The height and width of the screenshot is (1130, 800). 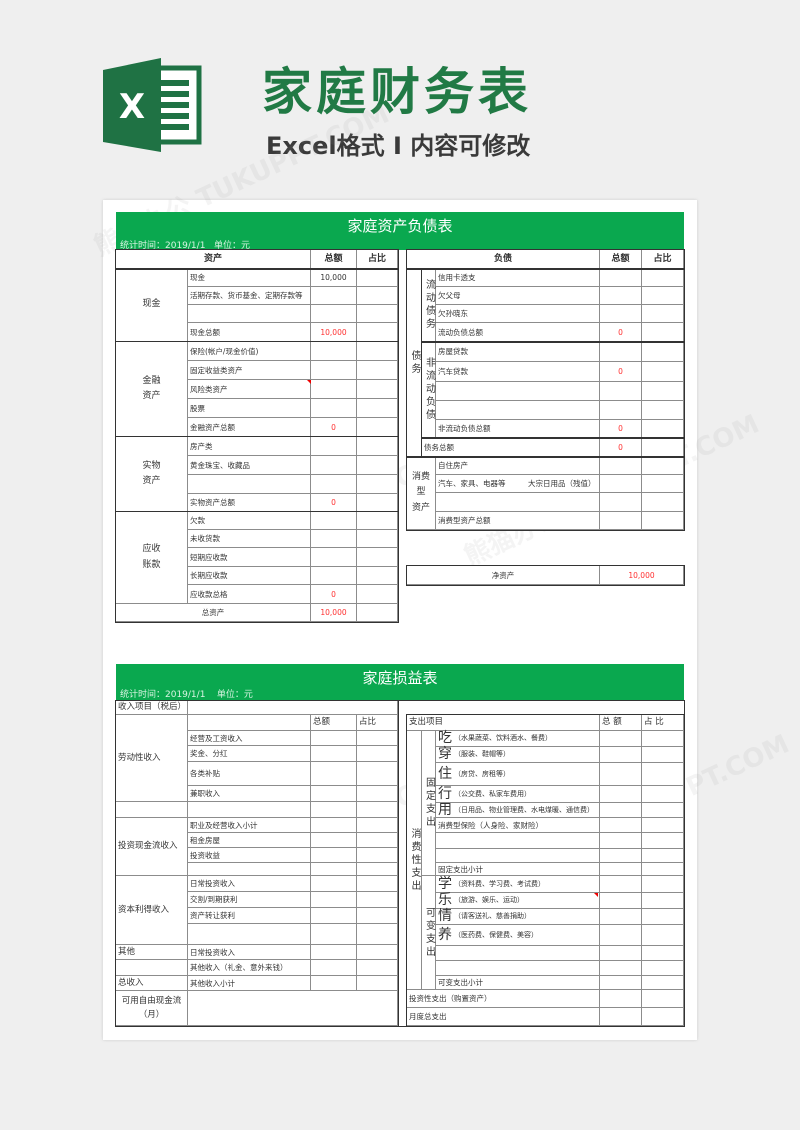 I want to click on asset-category: 实物 资产, so click(x=152, y=474).